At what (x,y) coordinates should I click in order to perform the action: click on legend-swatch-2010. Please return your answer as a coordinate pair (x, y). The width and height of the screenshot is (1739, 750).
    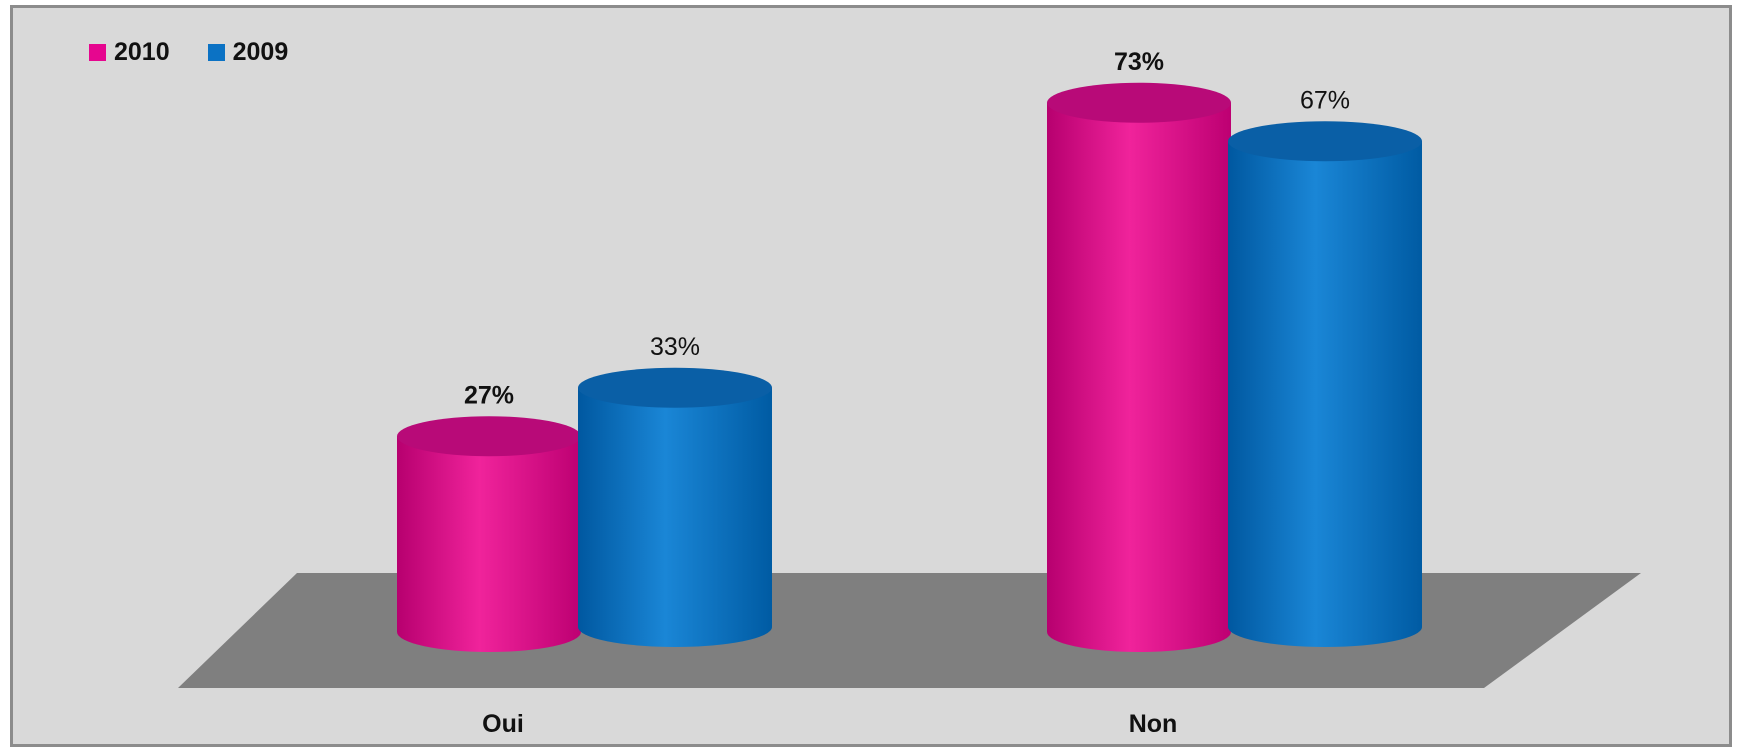
    Looking at the image, I should click on (97, 52).